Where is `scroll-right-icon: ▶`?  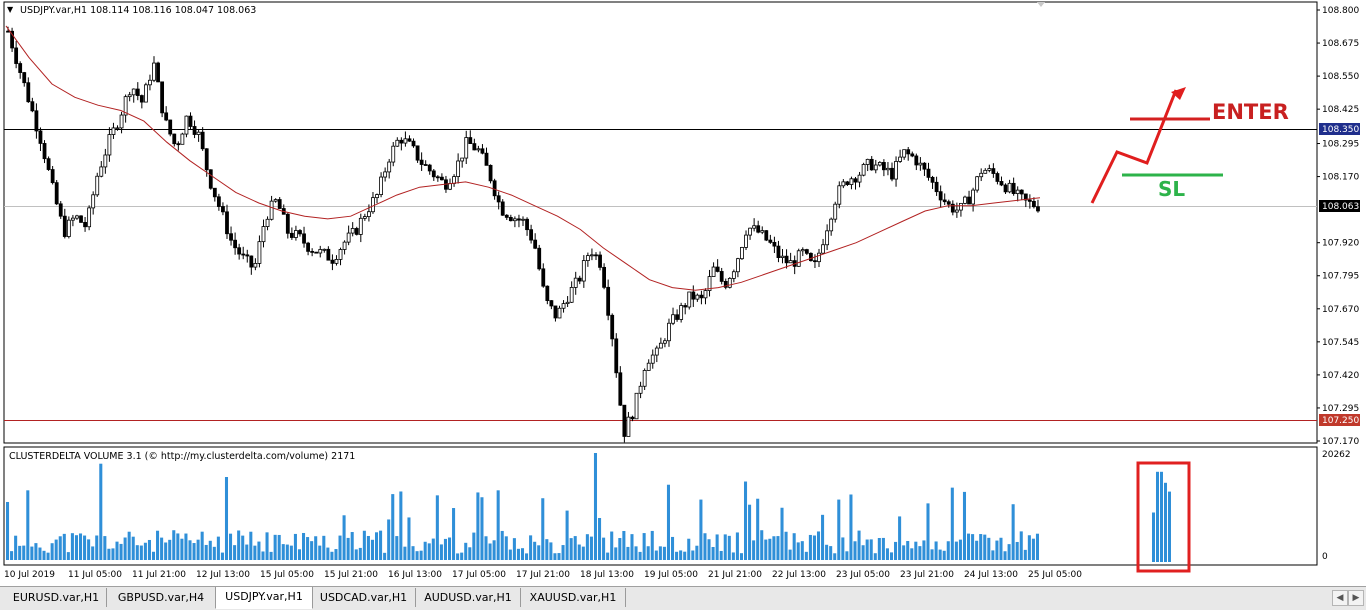 scroll-right-icon: ▶ is located at coordinates (1356, 598).